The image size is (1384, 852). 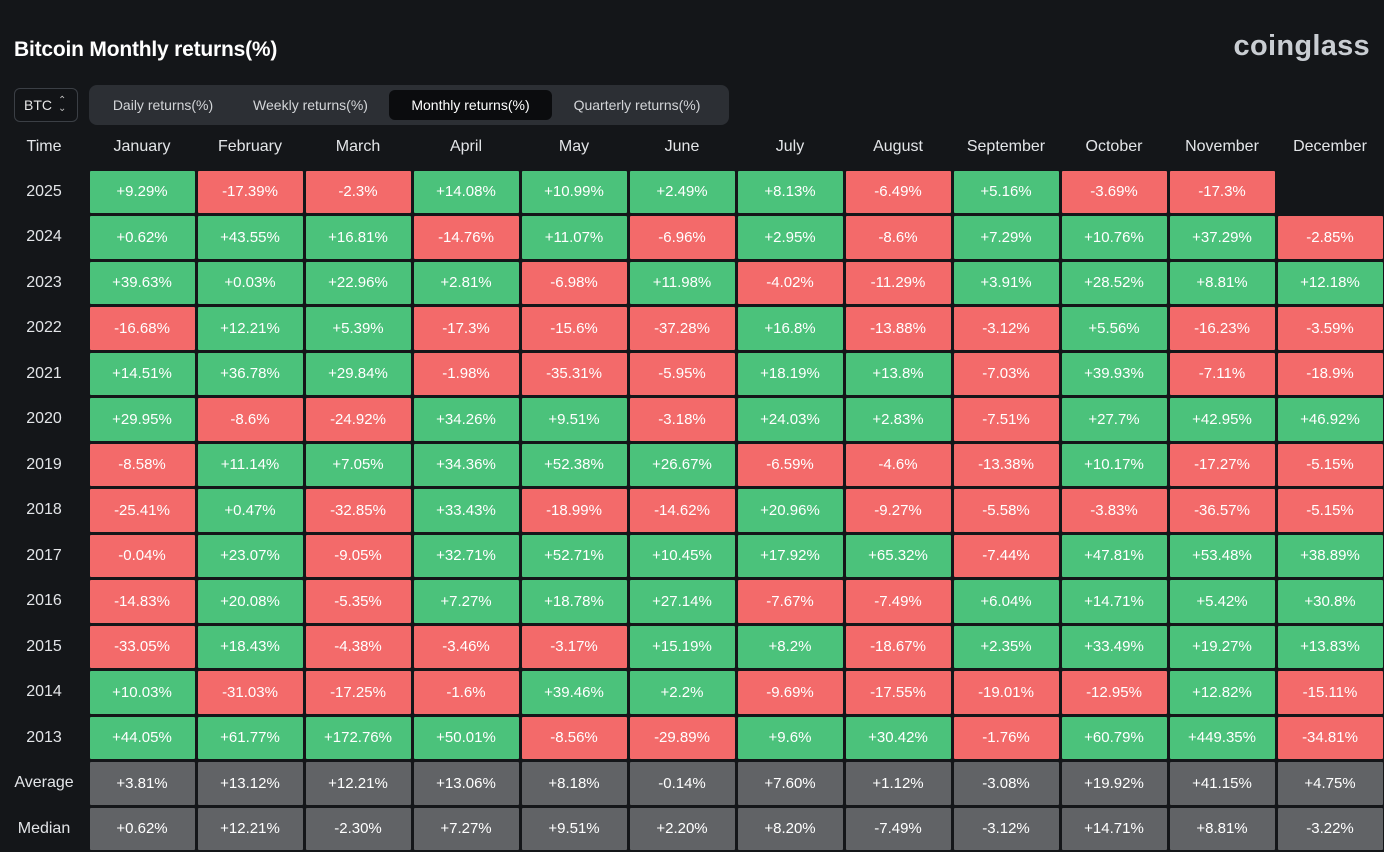 I want to click on return-cell: +12.18%, so click(x=1330, y=282).